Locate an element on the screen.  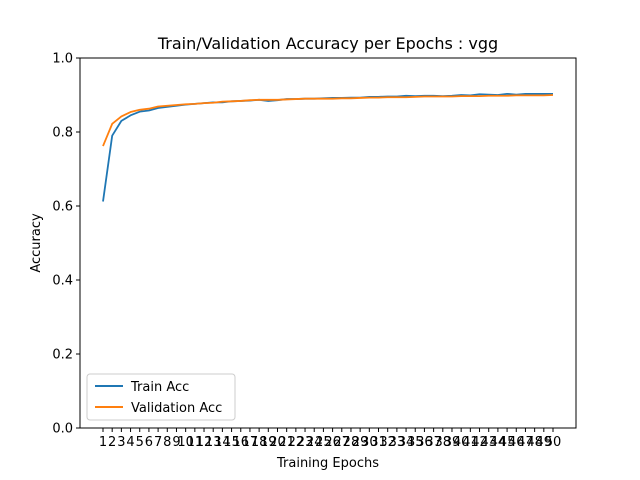
x-tick-label: 29 is located at coordinates (360, 442).